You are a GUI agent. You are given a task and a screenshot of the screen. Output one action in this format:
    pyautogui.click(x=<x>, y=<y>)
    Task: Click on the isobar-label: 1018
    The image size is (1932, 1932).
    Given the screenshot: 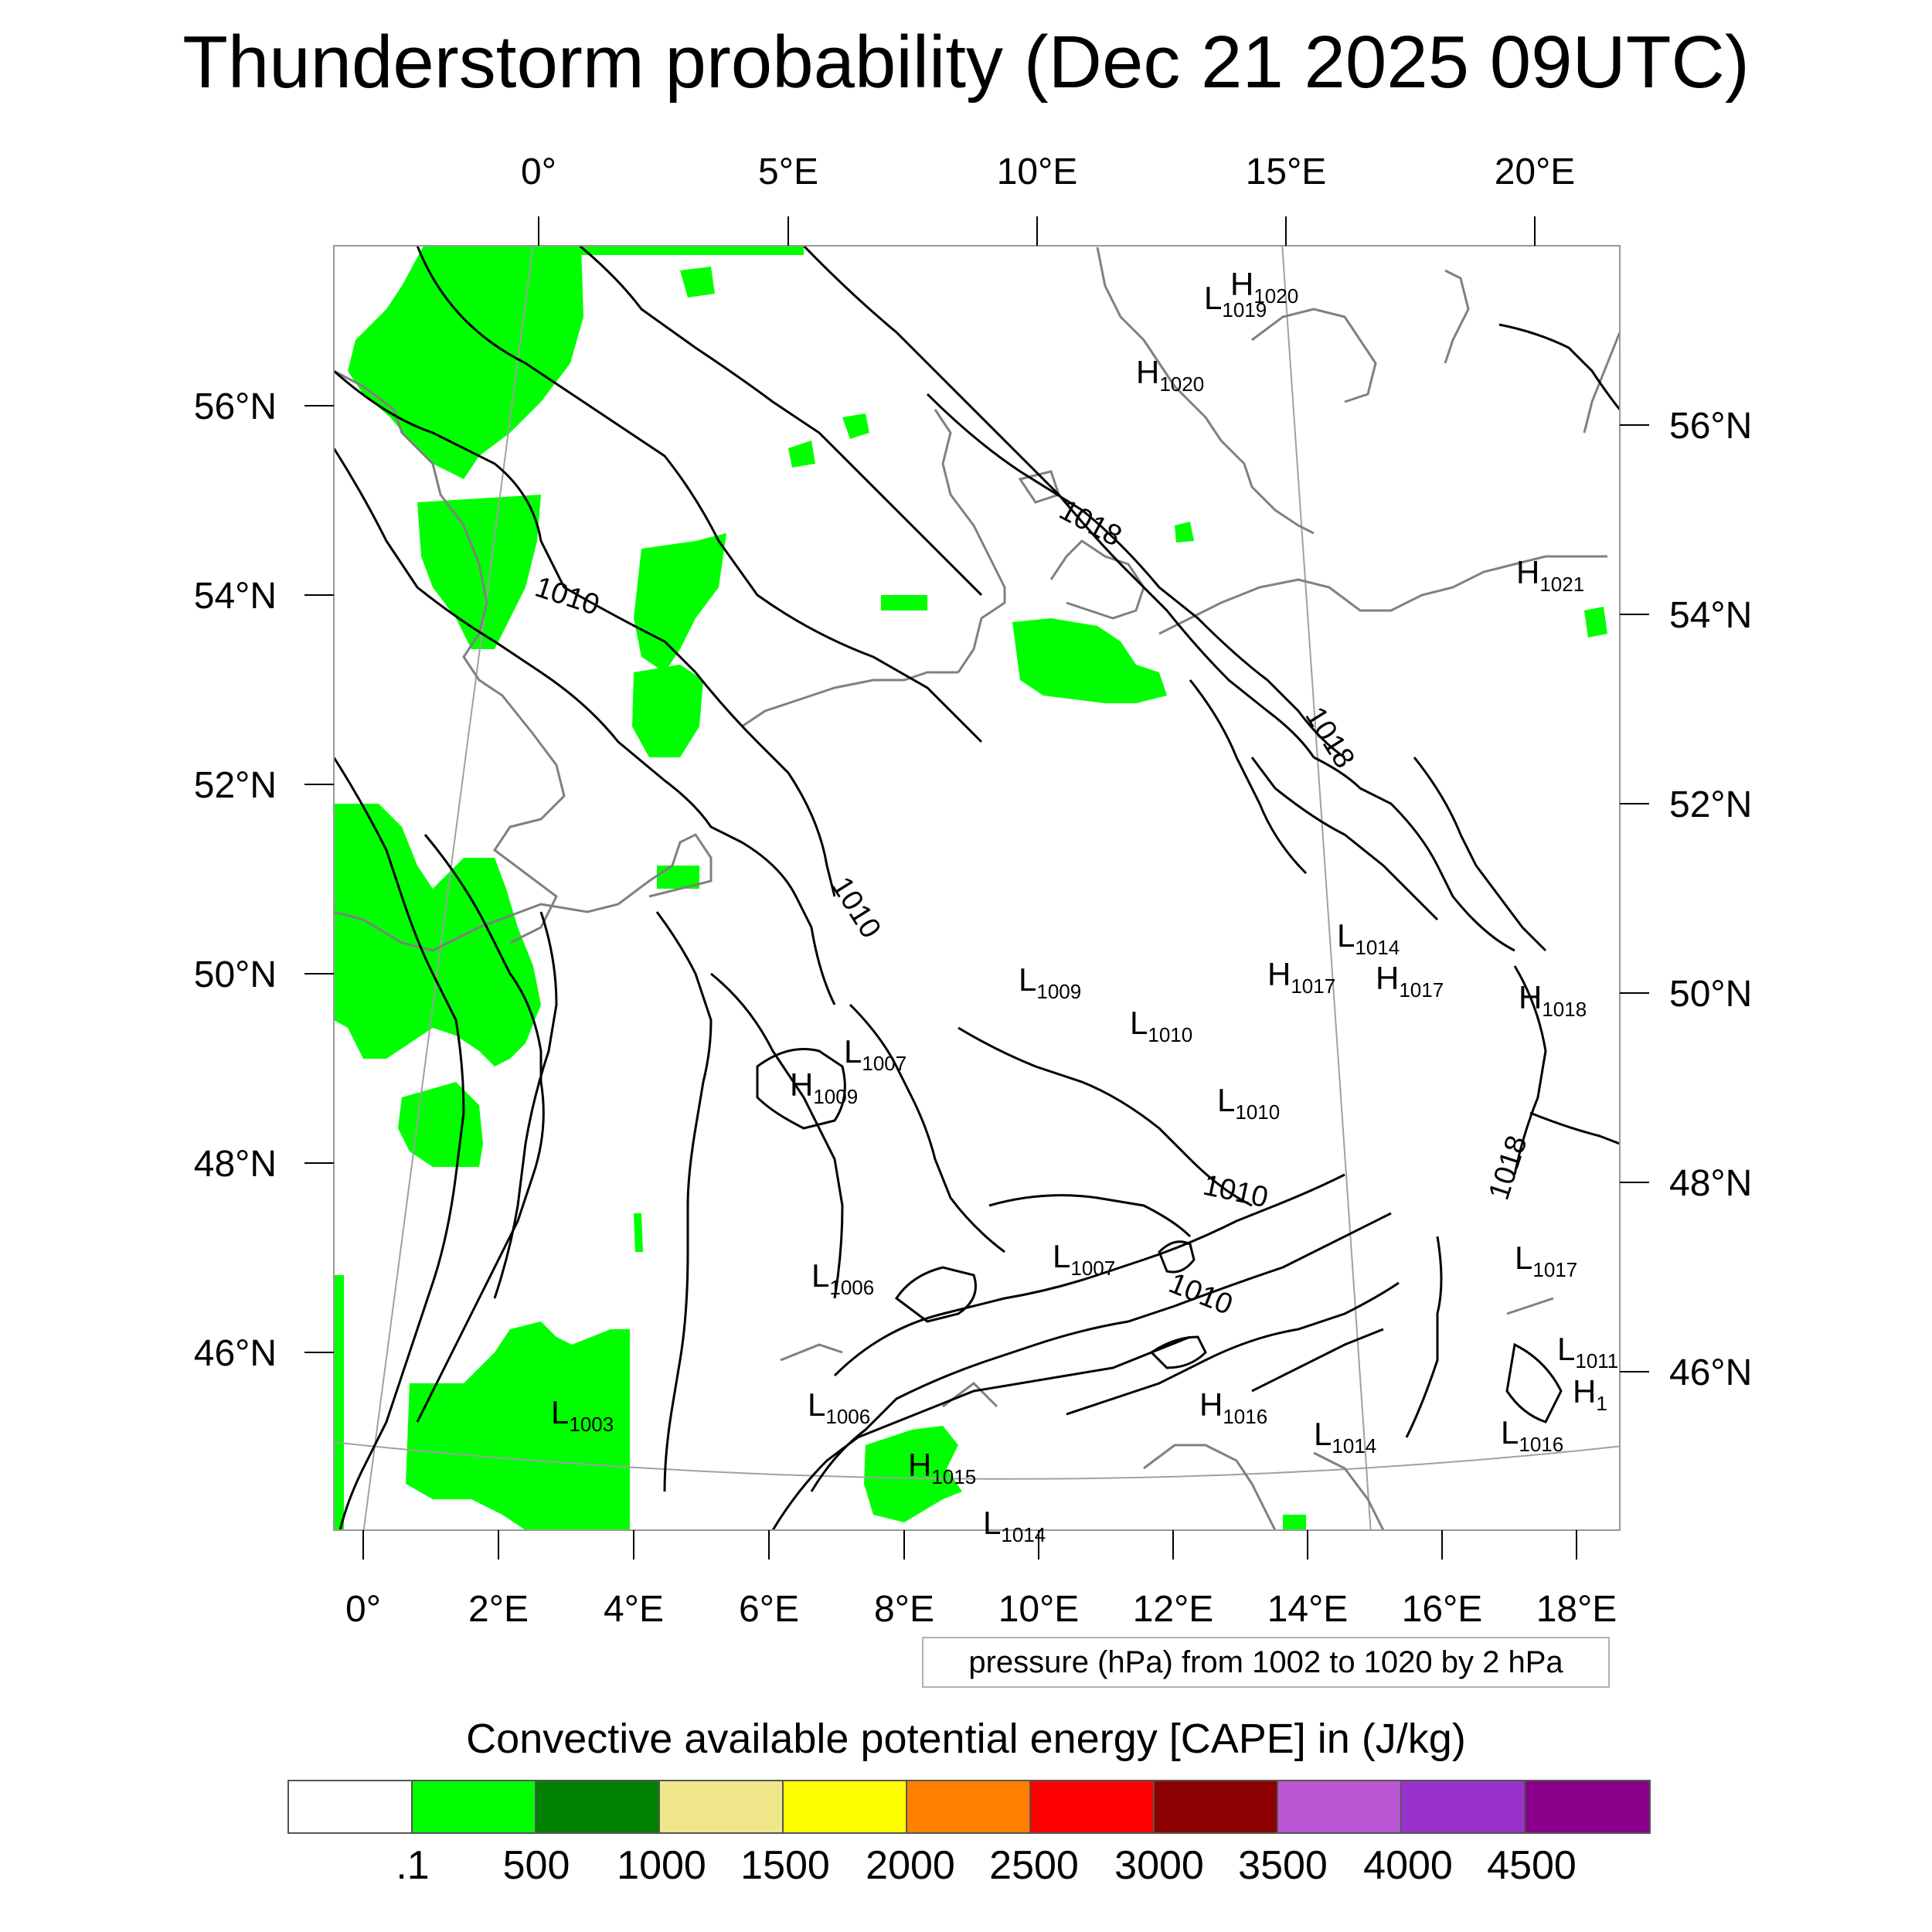 What is the action you would take?
    pyautogui.click(x=1329, y=738)
    